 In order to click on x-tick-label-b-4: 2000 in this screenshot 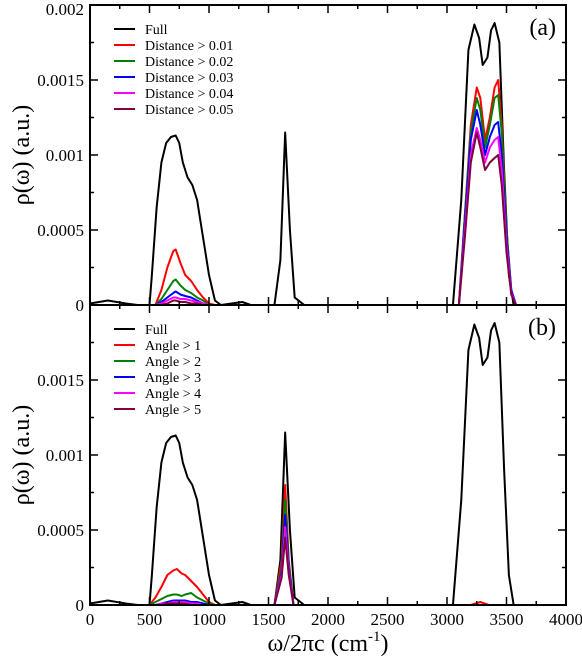, I will do `click(328, 619)`.